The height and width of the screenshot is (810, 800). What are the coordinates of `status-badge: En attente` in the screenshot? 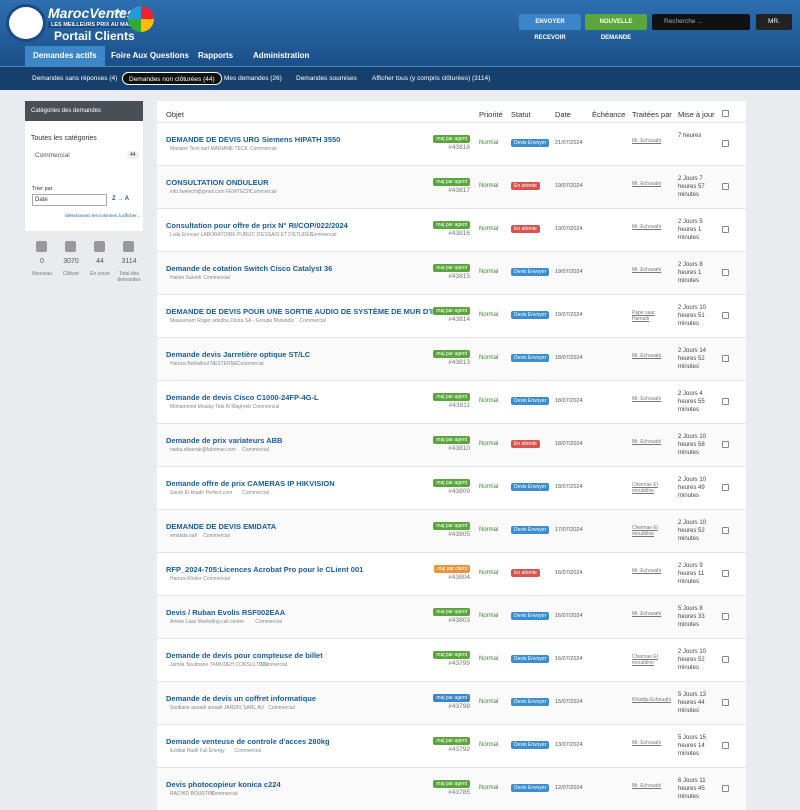 It's located at (525, 573).